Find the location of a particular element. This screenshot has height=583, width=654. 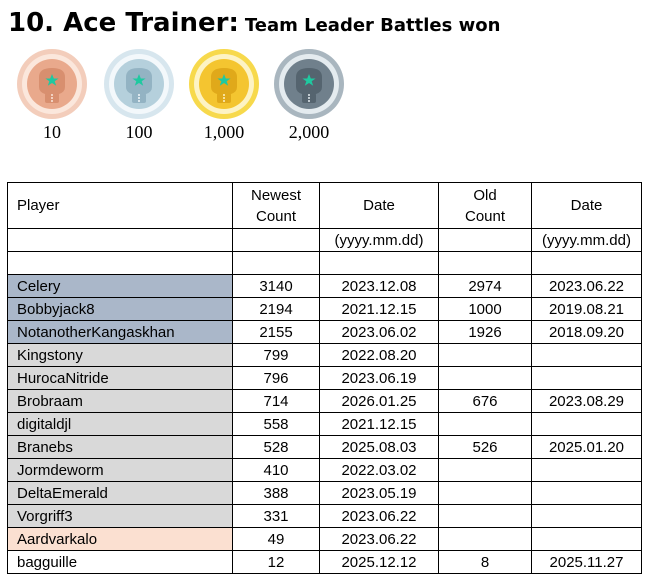

player-cell: Aardvarkalo is located at coordinates (120, 539).